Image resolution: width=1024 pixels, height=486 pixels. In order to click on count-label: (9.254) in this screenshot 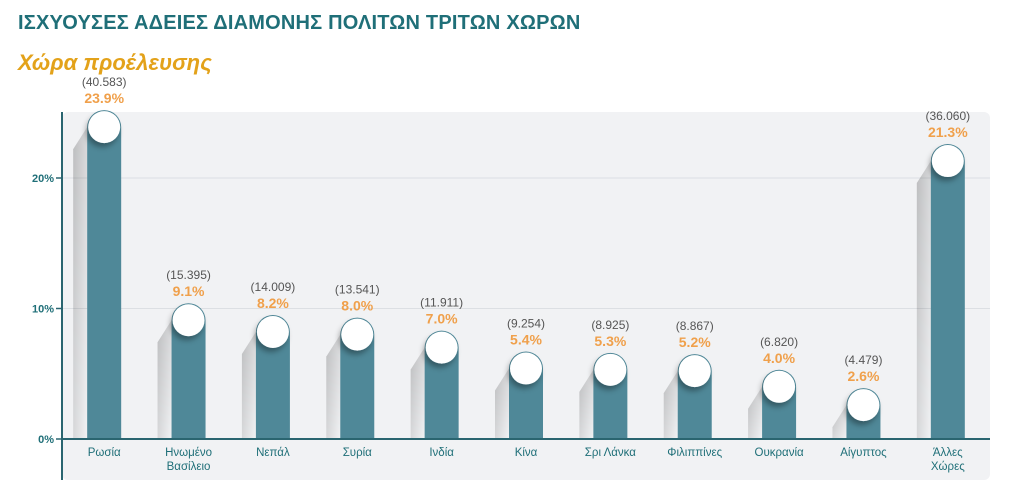, I will do `click(526, 324)`.